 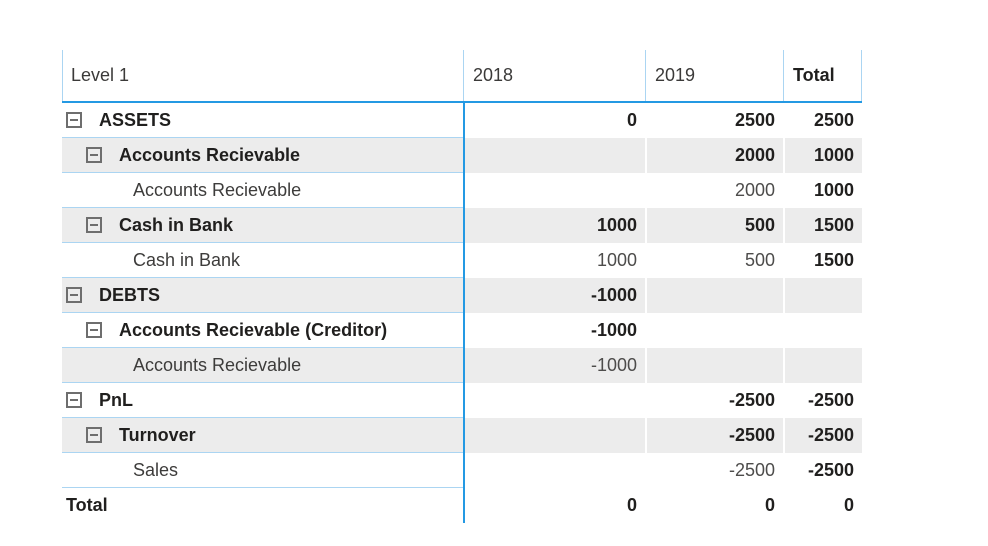 I want to click on column-header-2018: 2018, so click(x=554, y=75).